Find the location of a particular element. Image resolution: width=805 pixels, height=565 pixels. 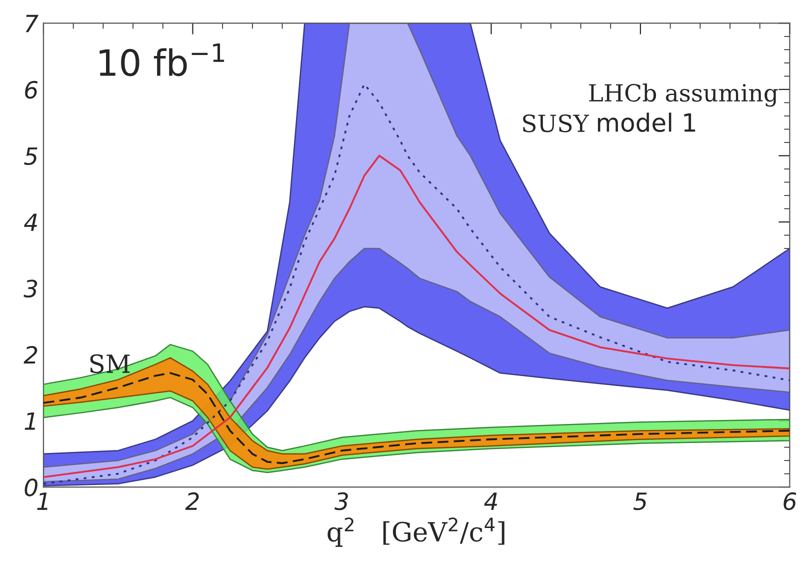

y-tick-label: 2 is located at coordinates (31, 355).